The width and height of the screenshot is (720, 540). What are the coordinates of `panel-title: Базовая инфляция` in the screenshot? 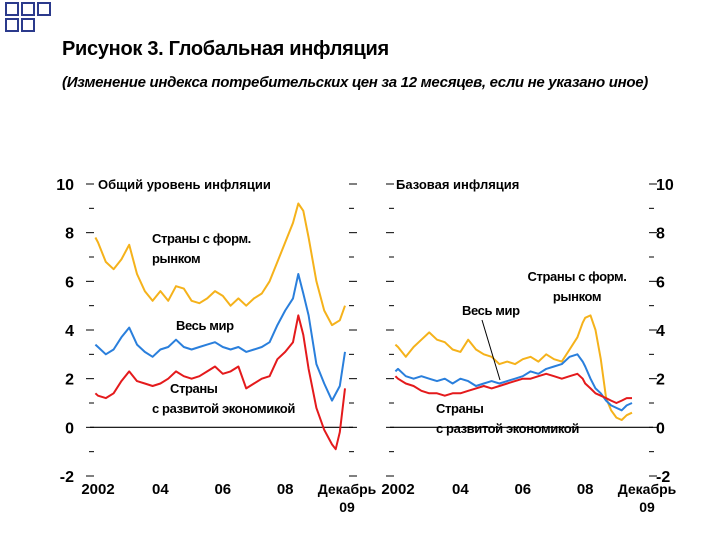 It's located at (457, 184).